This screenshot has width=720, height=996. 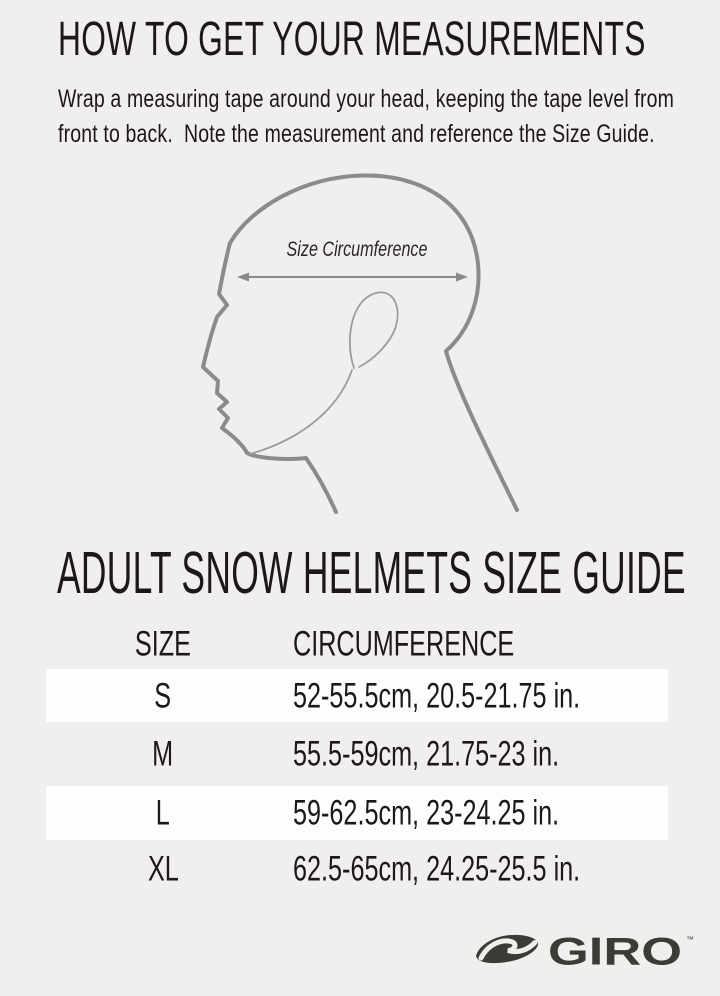 I want to click on table-row-m: M 55.5-59cm, 21.75-23 in., so click(x=357, y=754).